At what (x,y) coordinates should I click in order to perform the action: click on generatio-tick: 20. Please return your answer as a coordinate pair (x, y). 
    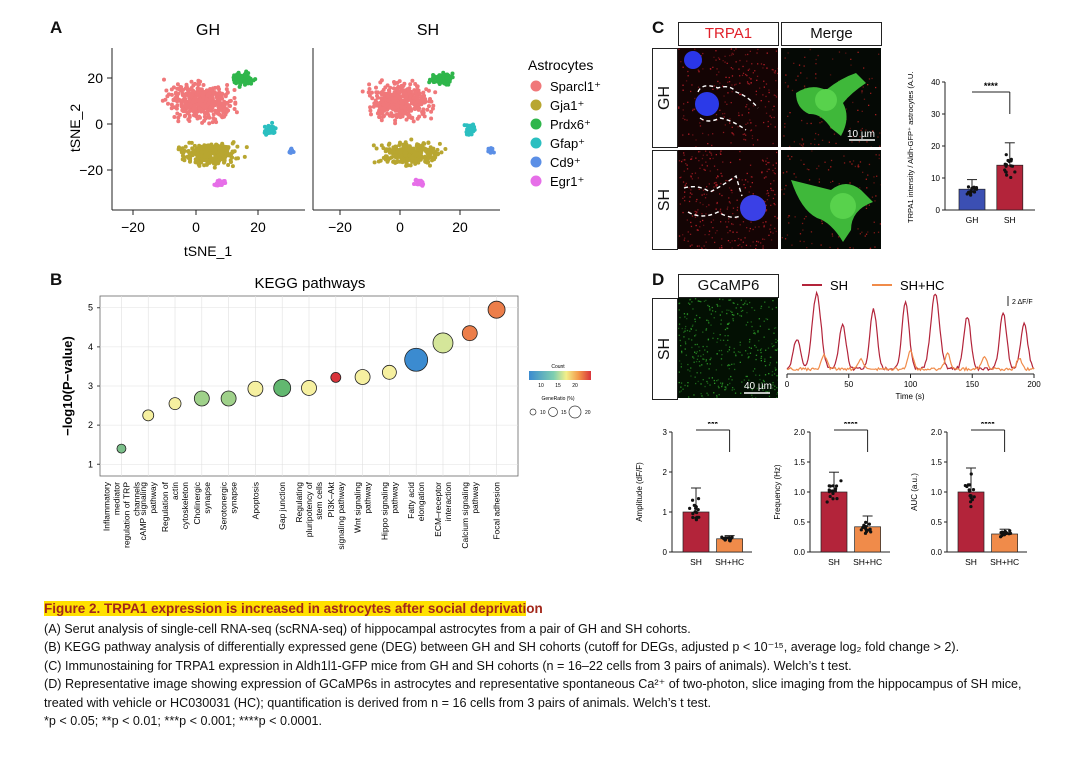
    Looking at the image, I should click on (588, 413).